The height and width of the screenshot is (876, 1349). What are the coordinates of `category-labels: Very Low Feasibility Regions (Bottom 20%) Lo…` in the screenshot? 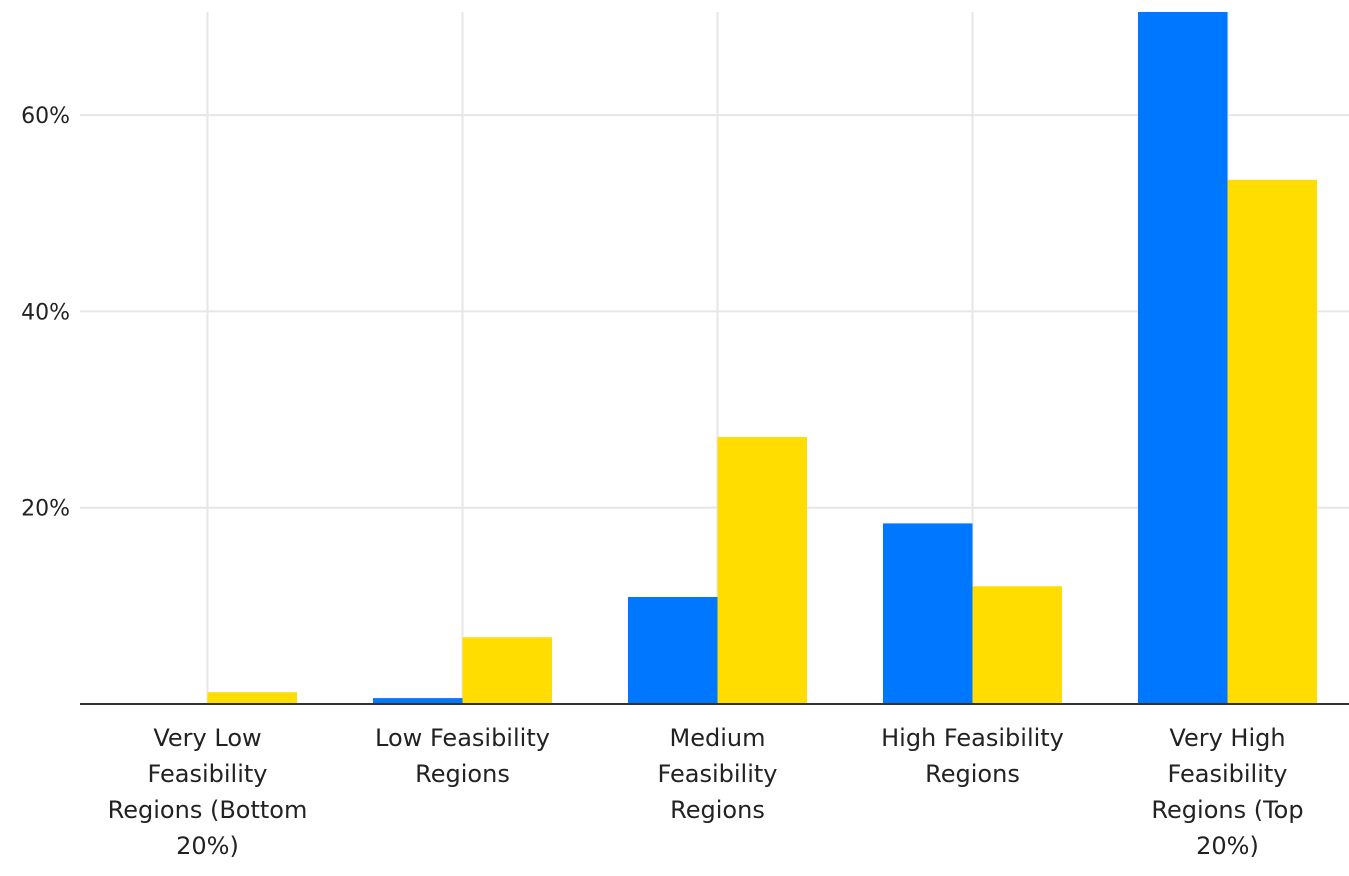 It's located at (706, 792).